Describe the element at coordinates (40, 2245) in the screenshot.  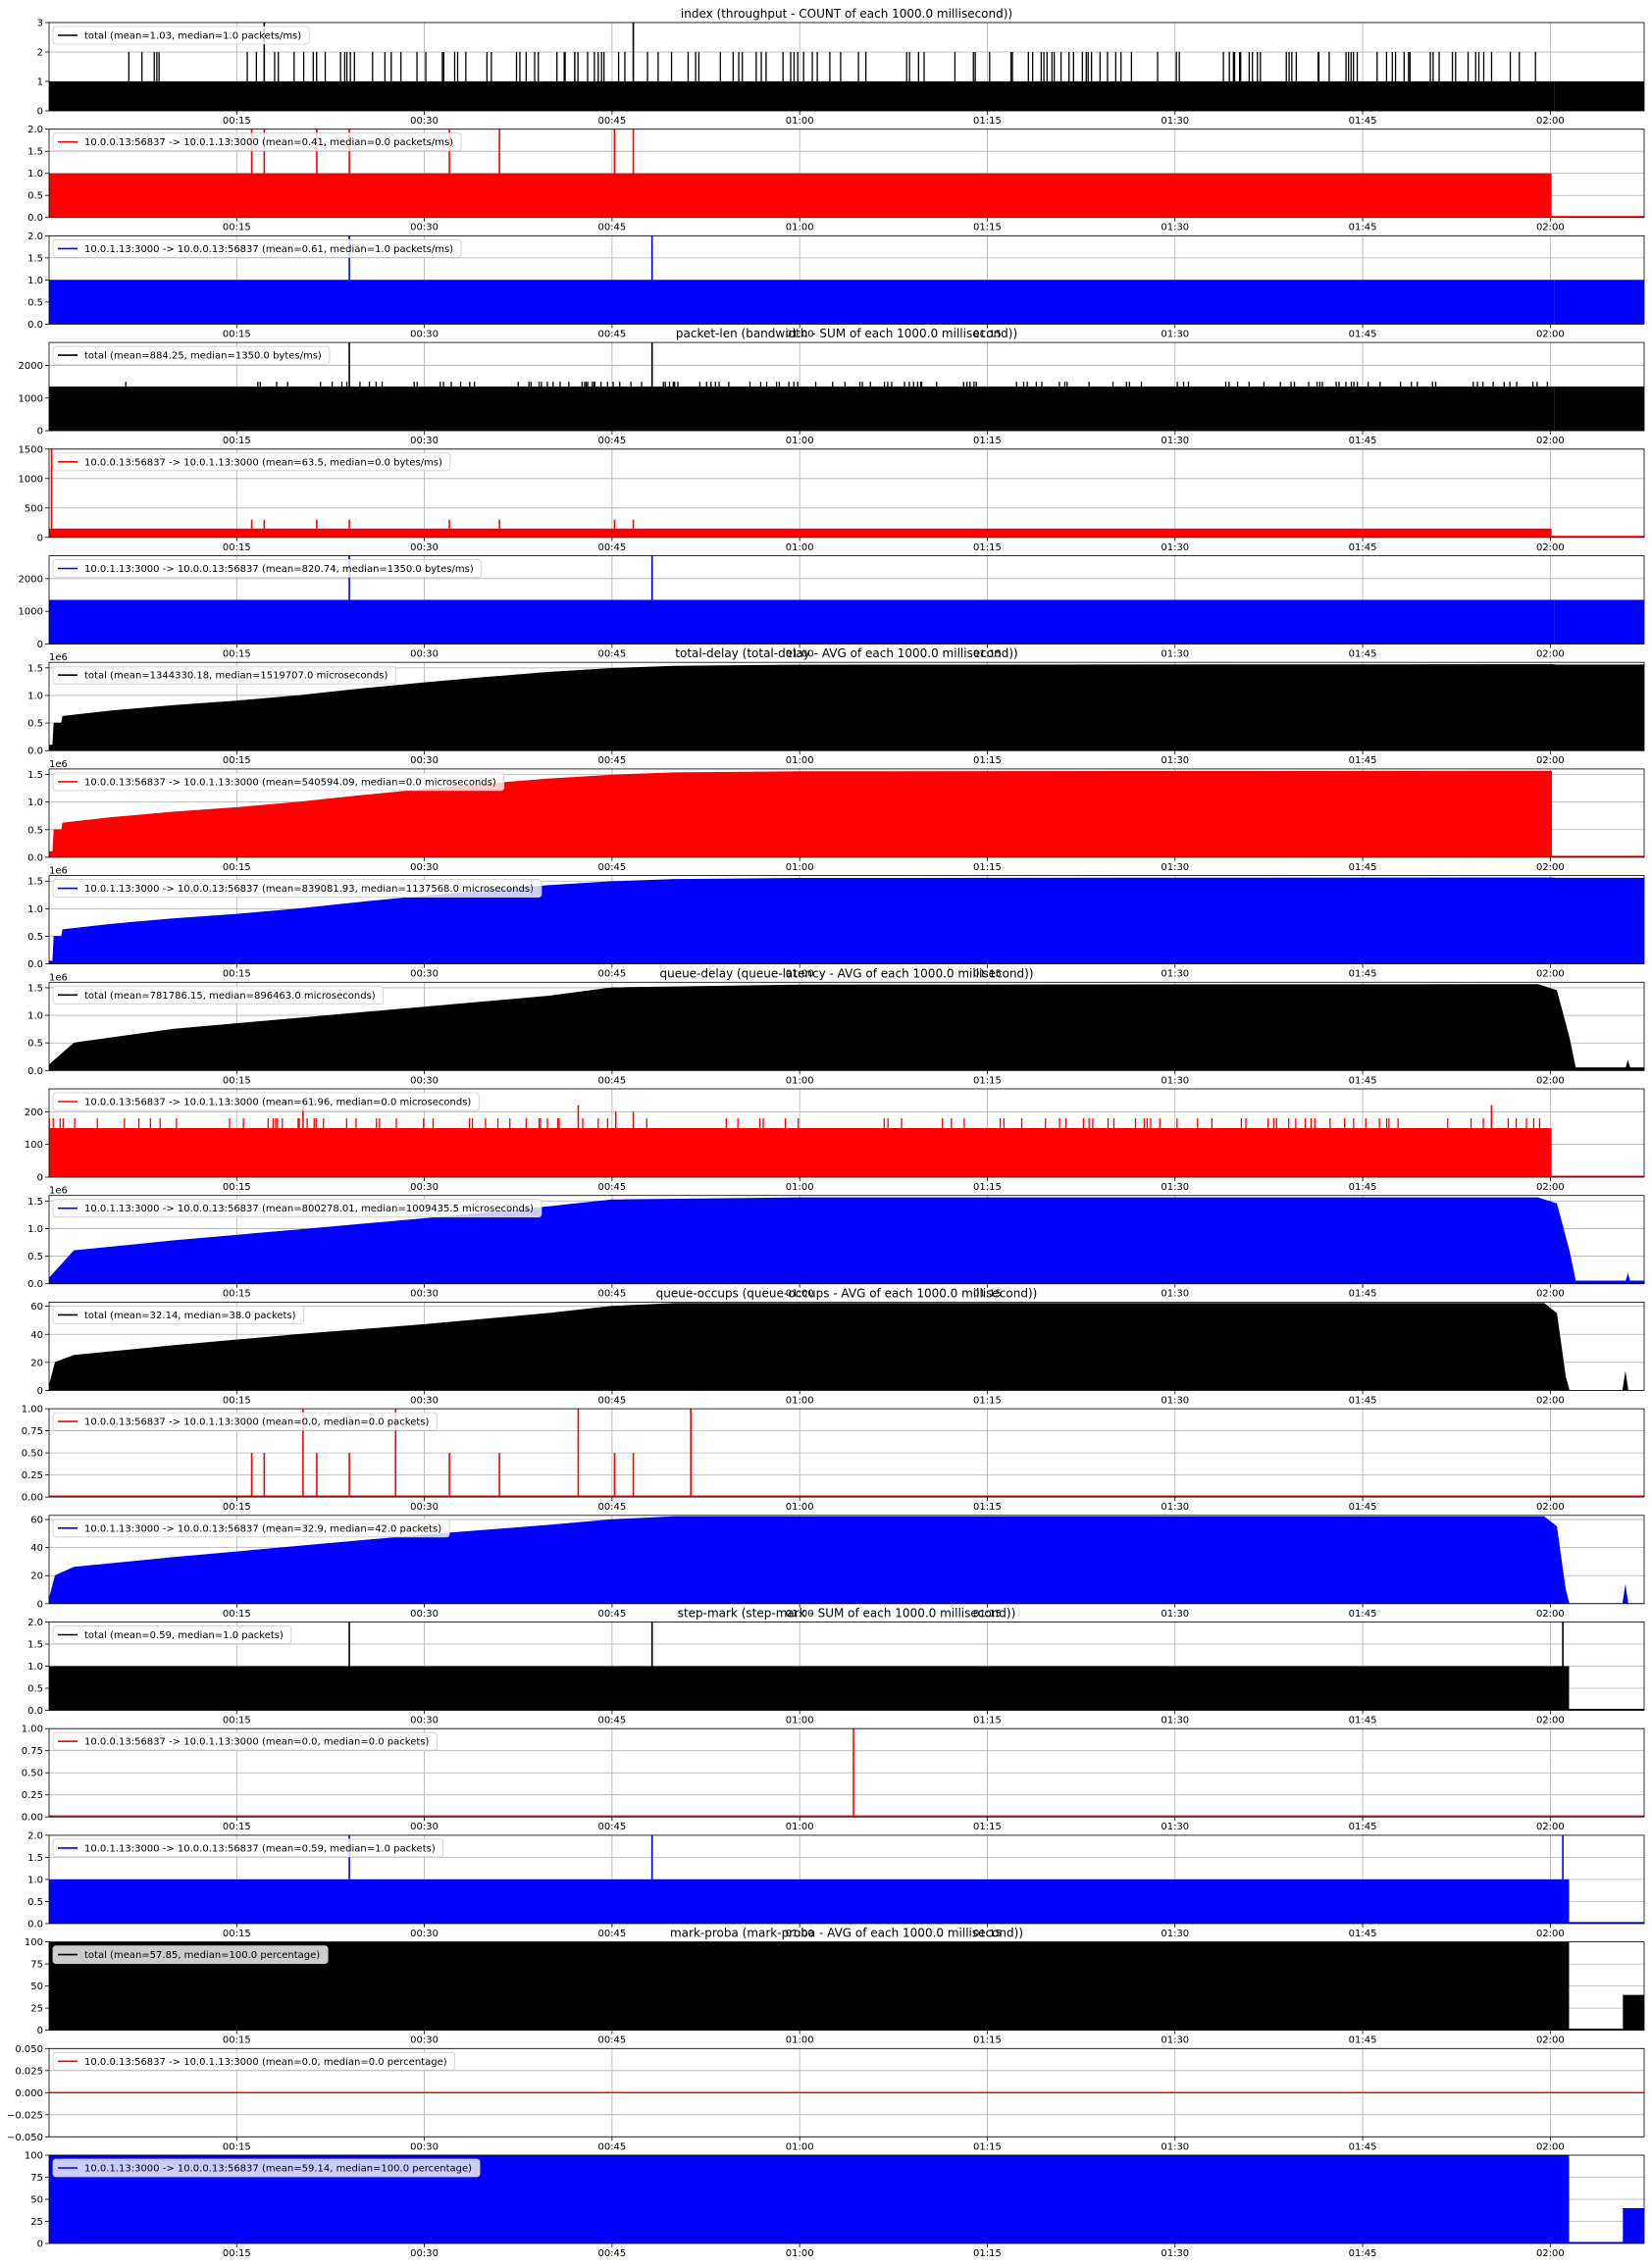
I see `y-tick-label: 0` at that location.